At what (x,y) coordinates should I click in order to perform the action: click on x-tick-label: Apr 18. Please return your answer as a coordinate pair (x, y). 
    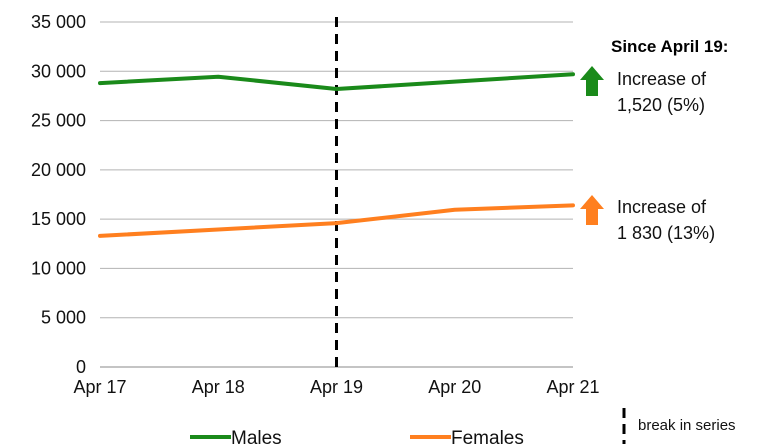
    Looking at the image, I should click on (218, 387).